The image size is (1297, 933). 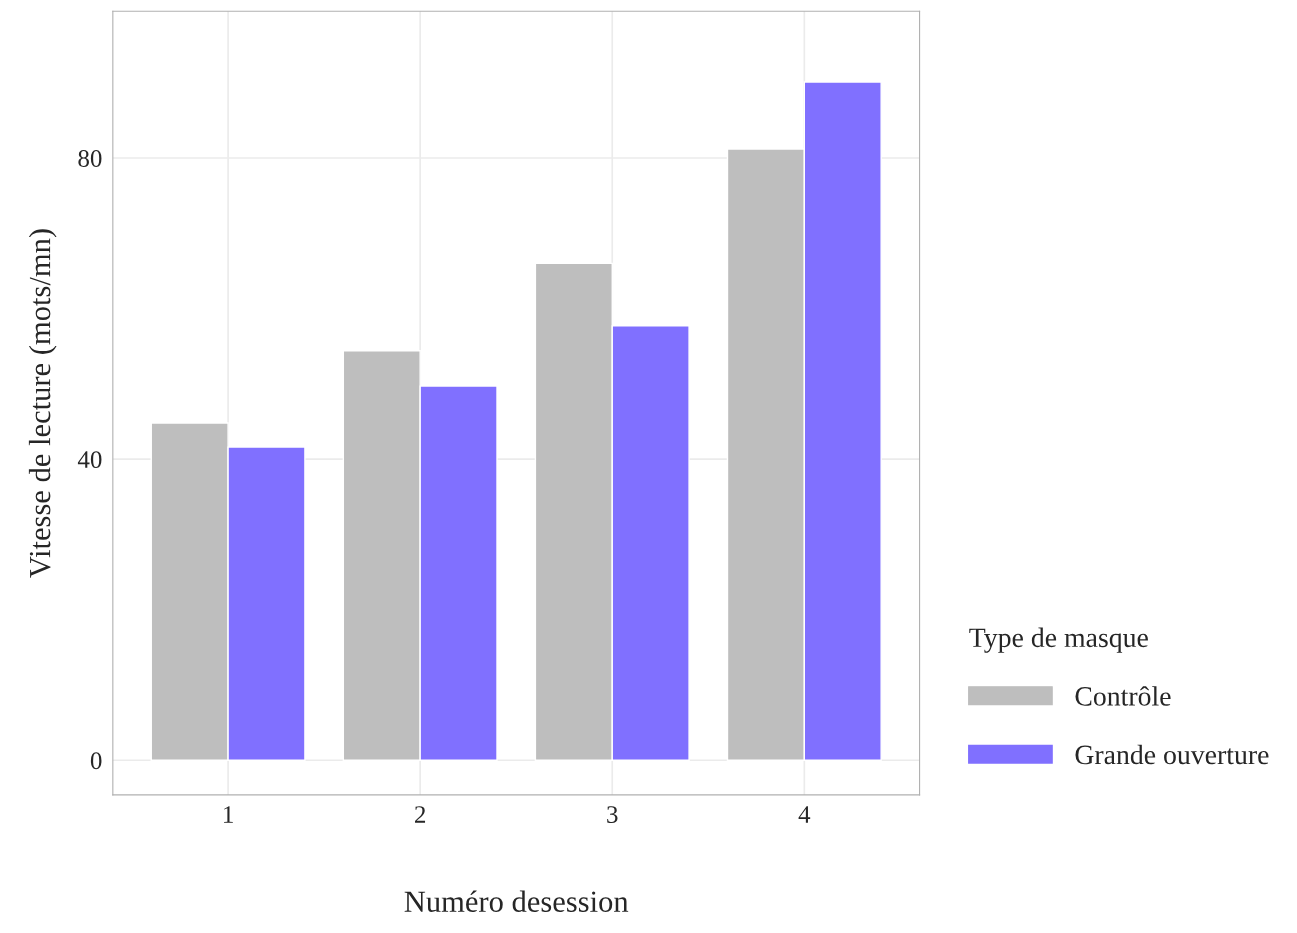 I want to click on x-tick-label: 4, so click(x=804, y=814).